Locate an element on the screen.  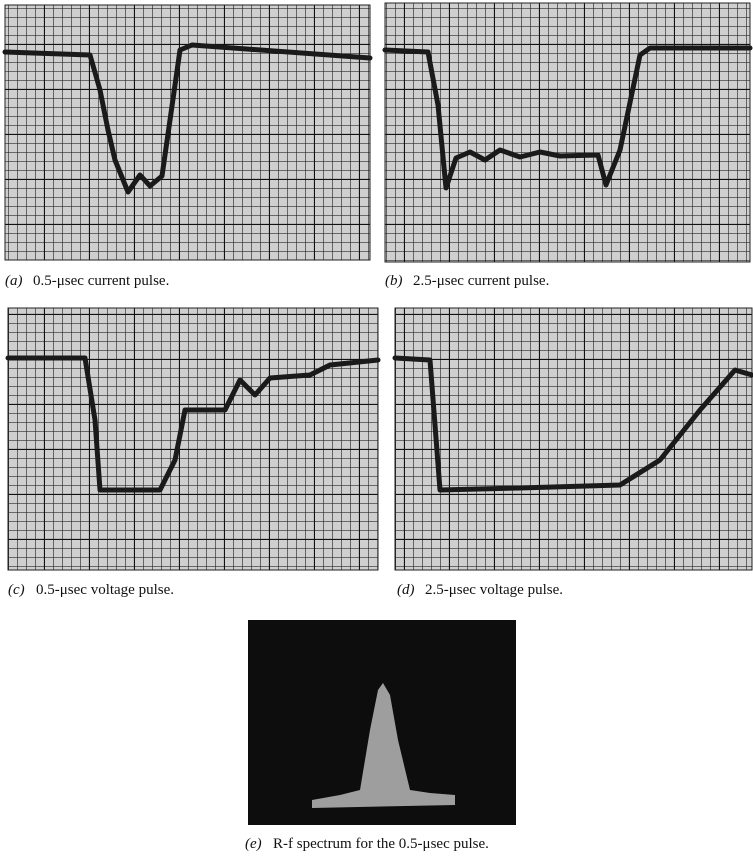
caption-text: 2.5-μsec voltage pulse. is located at coordinates (494, 590).